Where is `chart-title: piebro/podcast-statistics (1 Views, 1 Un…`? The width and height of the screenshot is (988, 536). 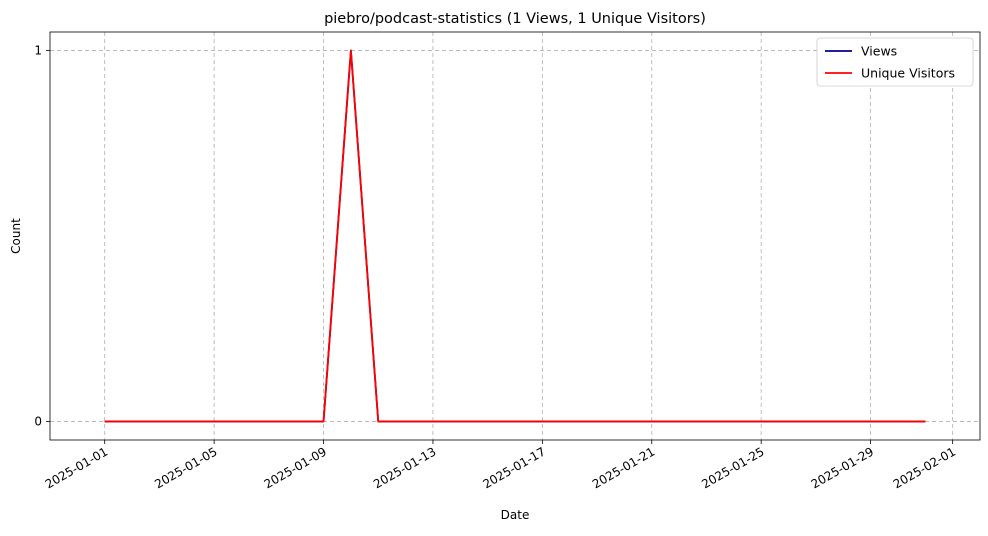
chart-title: piebro/podcast-statistics (1 Views, 1 Un… is located at coordinates (515, 19).